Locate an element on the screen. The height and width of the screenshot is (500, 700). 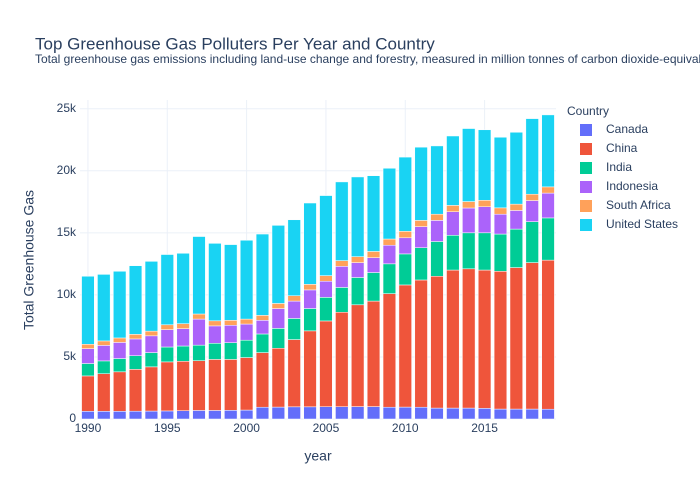
x-tick-label: 2000 is located at coordinates (246, 428).